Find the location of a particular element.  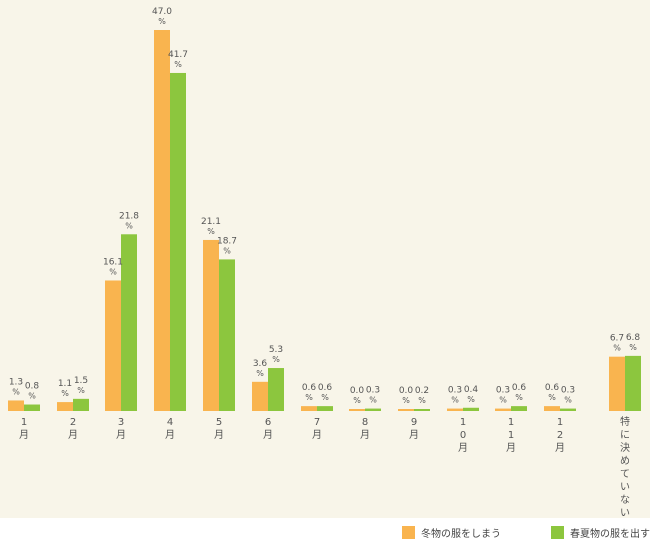

value-unit-spring-2: % is located at coordinates (129, 225).